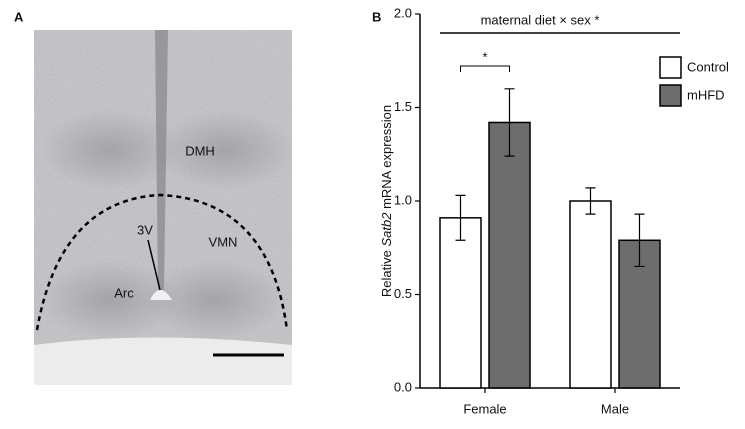 The height and width of the screenshot is (429, 745). What do you see at coordinates (403, 199) in the screenshot?
I see `y-tick-label: 1.0` at bounding box center [403, 199].